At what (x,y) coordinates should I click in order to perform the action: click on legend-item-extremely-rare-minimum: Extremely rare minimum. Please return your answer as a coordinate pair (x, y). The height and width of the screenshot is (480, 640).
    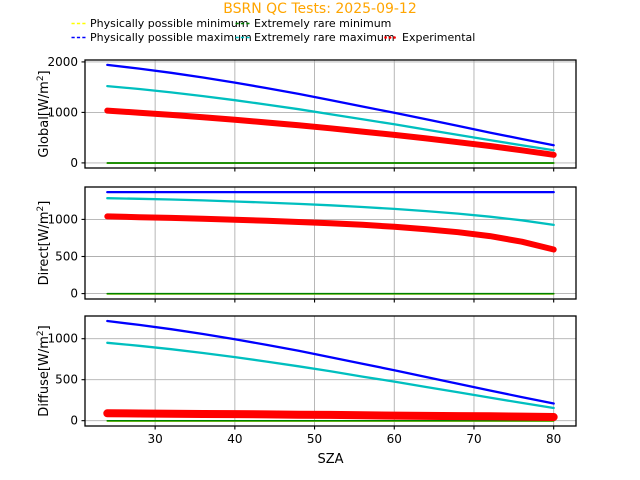
    Looking at the image, I should click on (313, 23).